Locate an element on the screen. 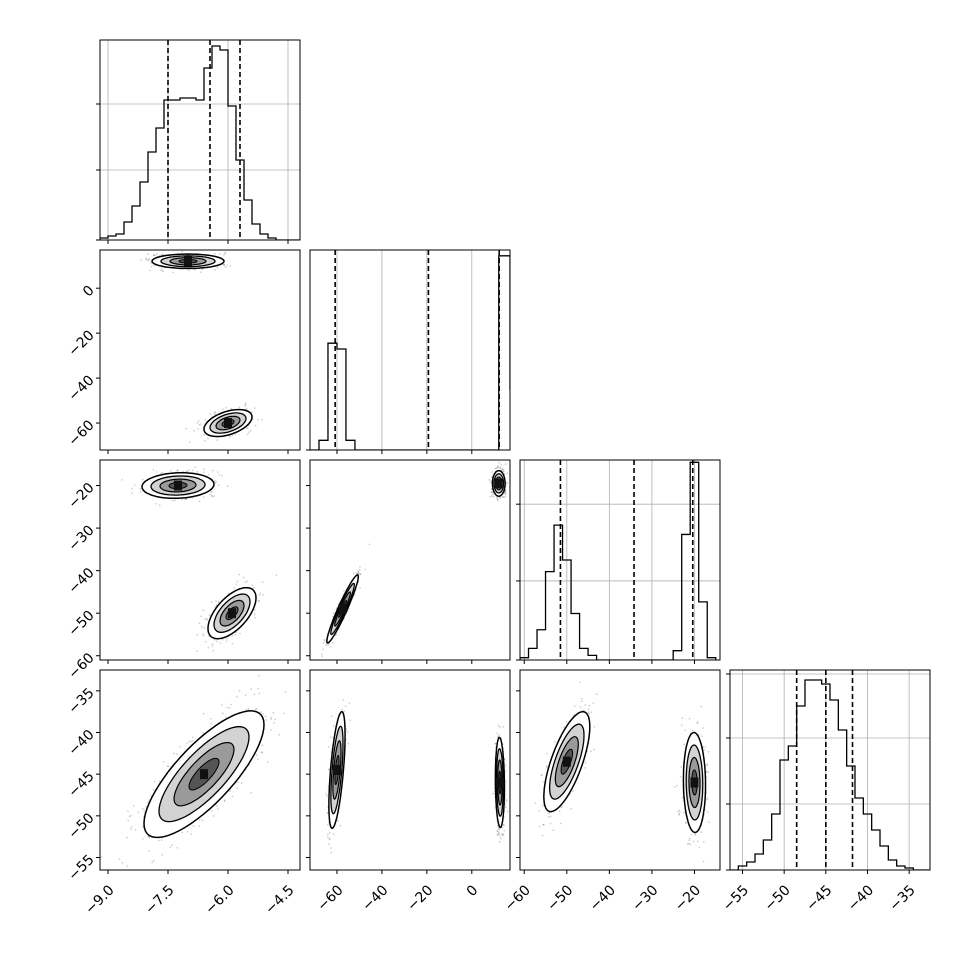  x-tick-label-1-1: −40 is located at coordinates (375, 898).